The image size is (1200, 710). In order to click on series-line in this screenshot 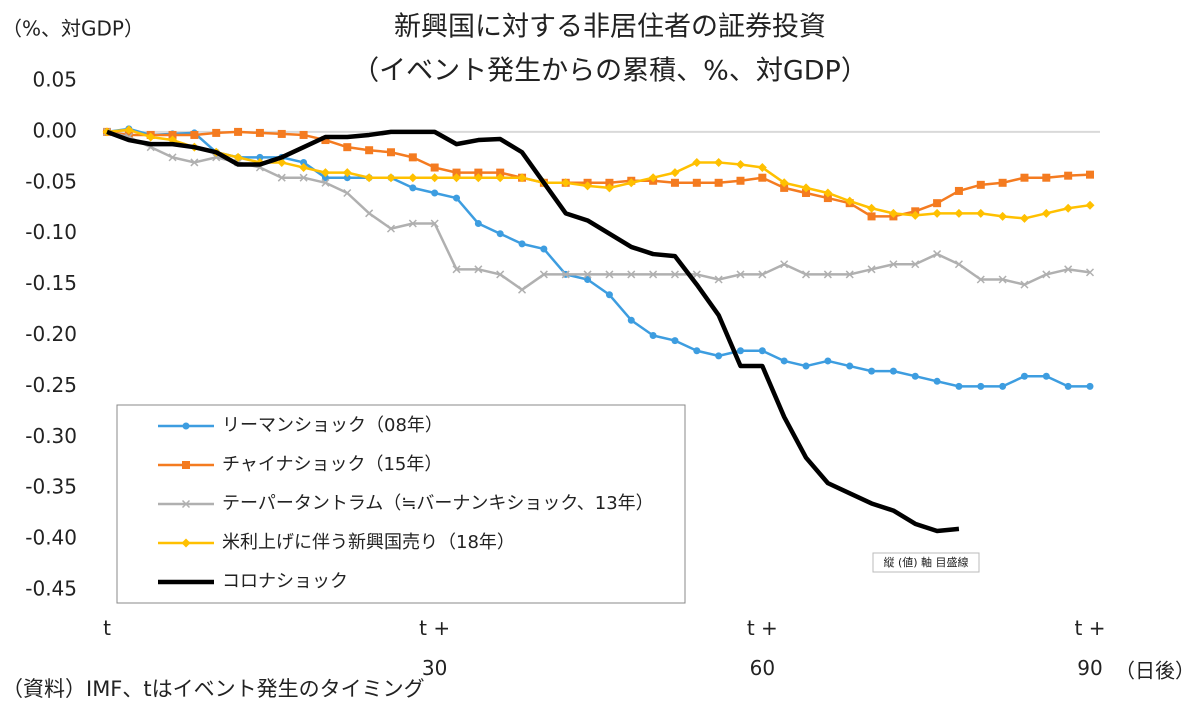, I will do `click(598, 174)`.